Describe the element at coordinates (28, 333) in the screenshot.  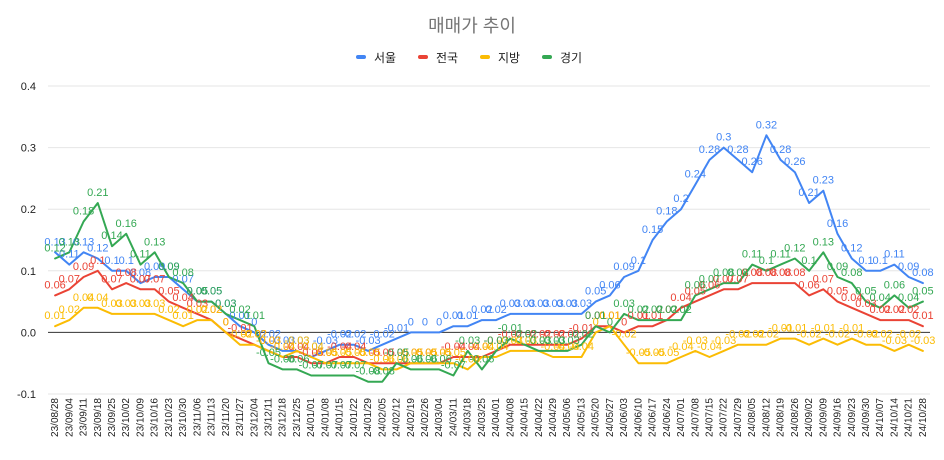
I see `y-tick-label: 0.0` at that location.